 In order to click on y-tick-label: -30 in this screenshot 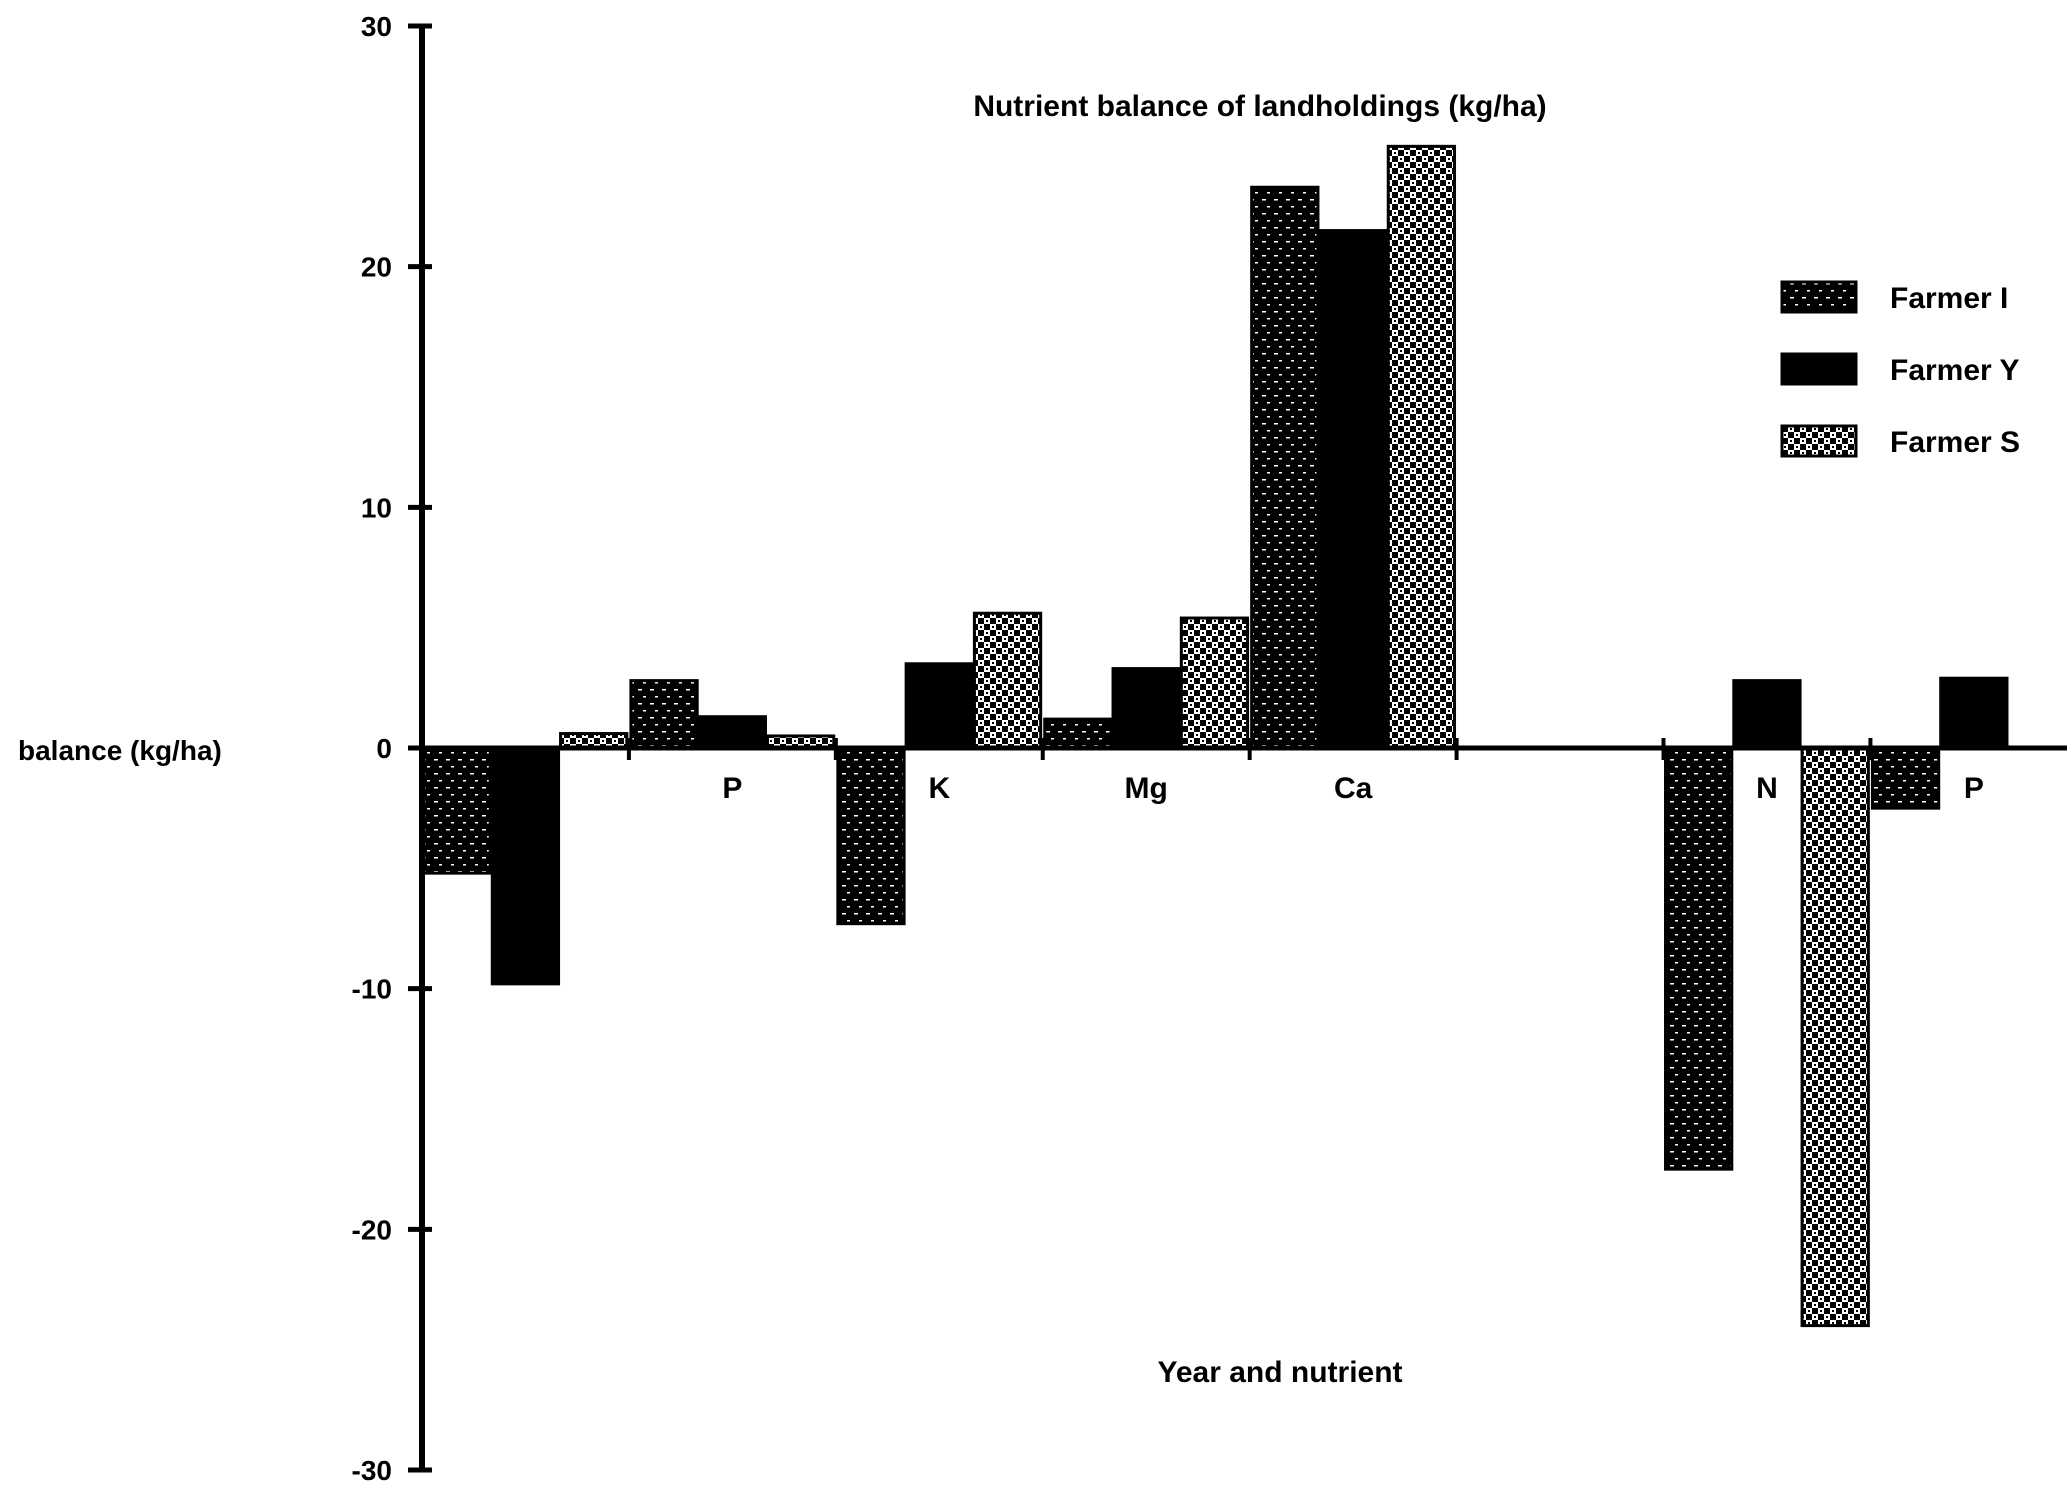, I will do `click(372, 1470)`.